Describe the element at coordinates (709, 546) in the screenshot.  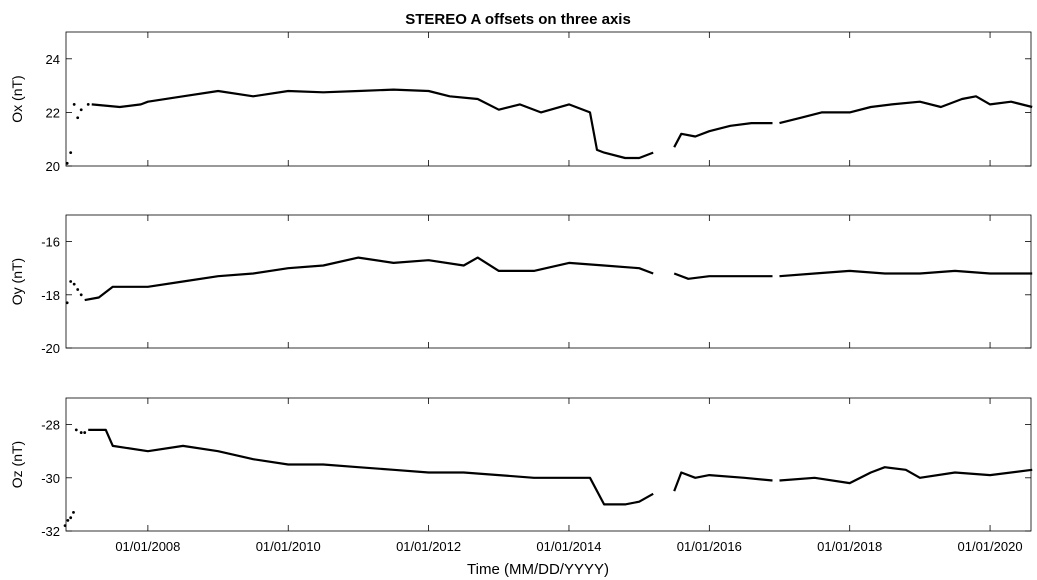
I see `x-tick-label: 01/01/2016` at that location.